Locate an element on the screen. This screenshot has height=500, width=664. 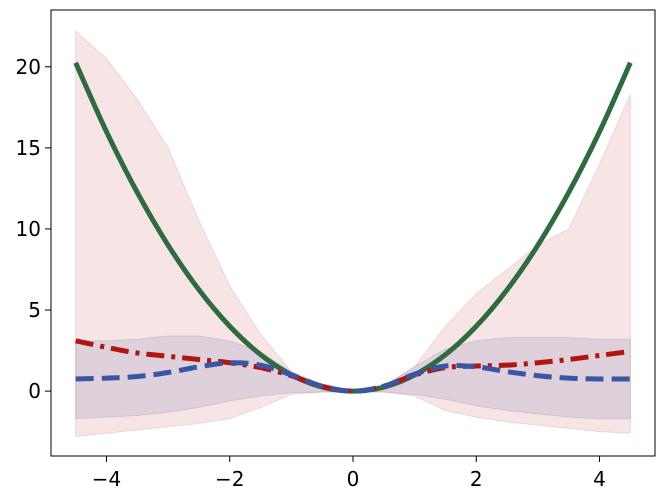
x-tick-label: 4 is located at coordinates (599, 479).